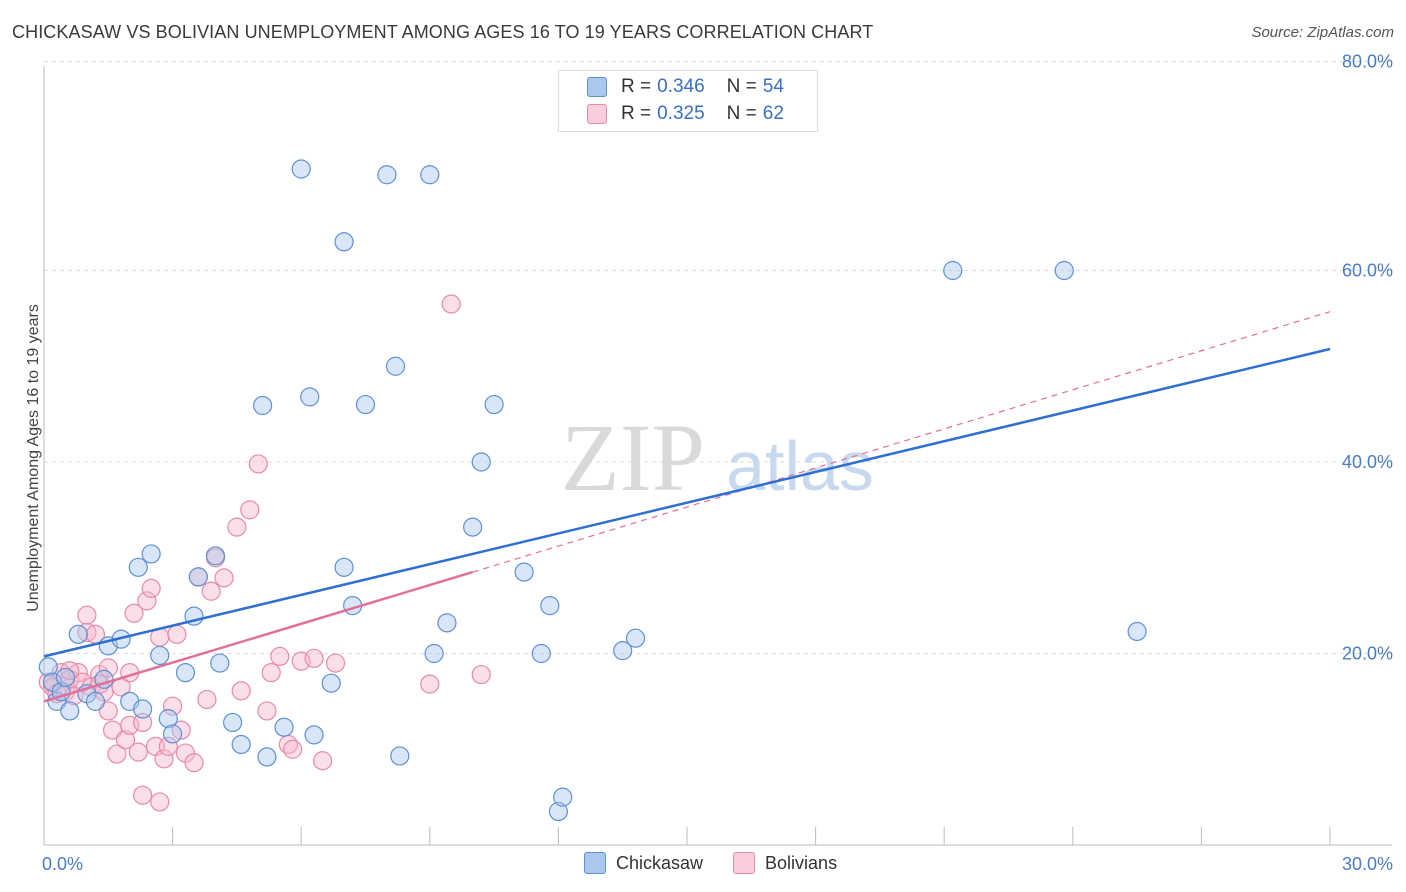 Image resolution: width=1406 pixels, height=892 pixels. What do you see at coordinates (681, 113) in the screenshot?
I see `legend-r-value: 0.325` at bounding box center [681, 113].